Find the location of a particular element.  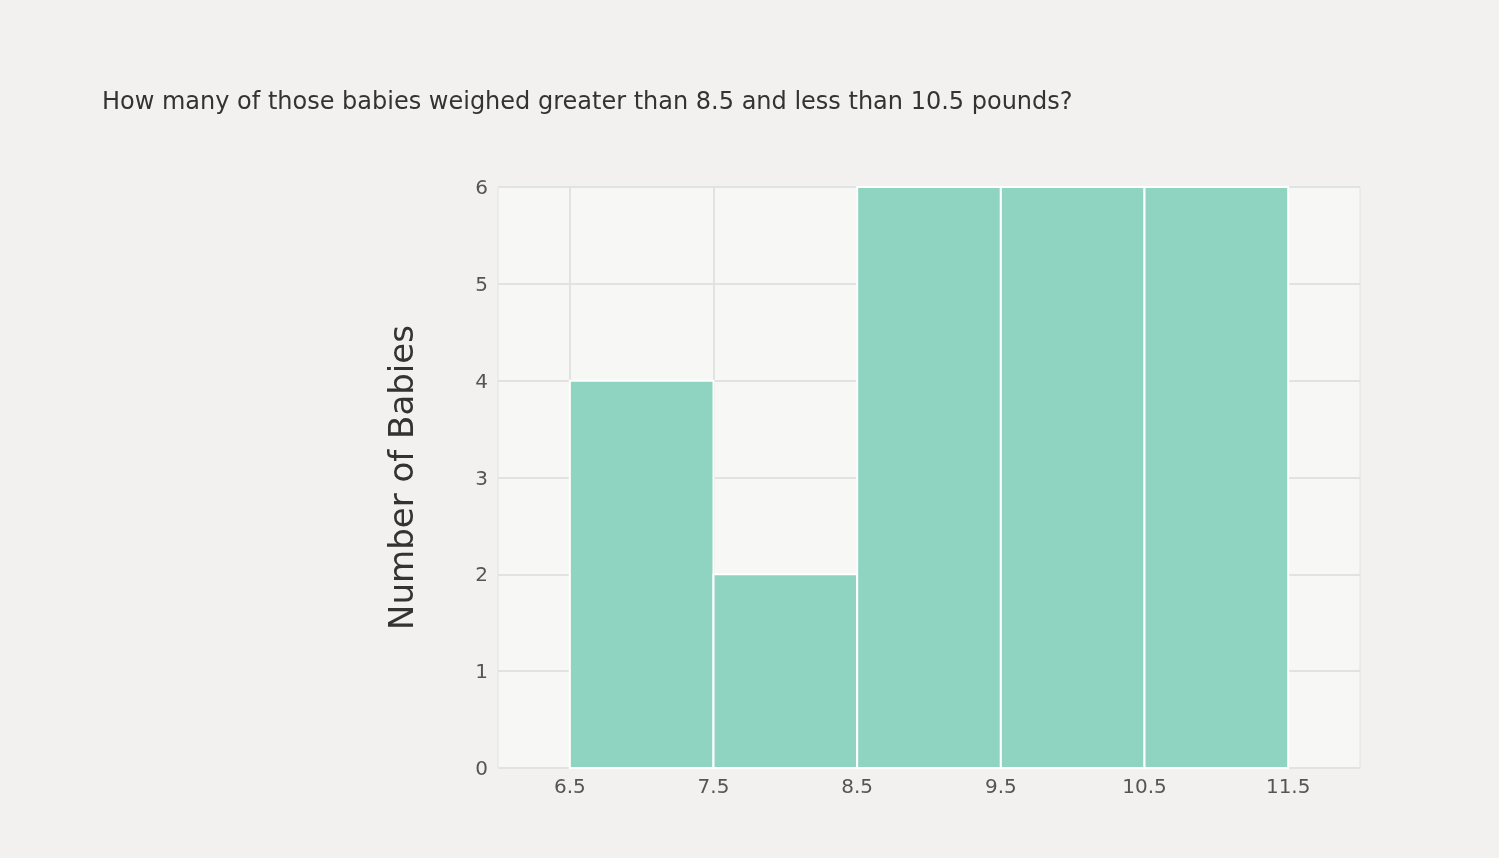

y-tick-label: 0 is located at coordinates (481, 768).